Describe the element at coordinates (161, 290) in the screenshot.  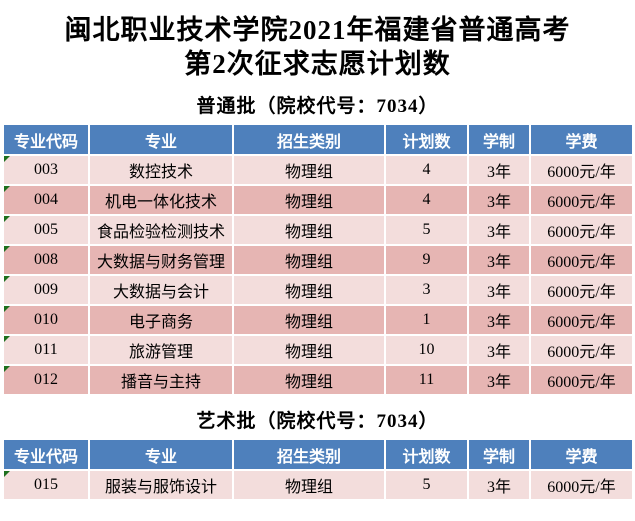
I see `cell-major: 大数据与会计` at that location.